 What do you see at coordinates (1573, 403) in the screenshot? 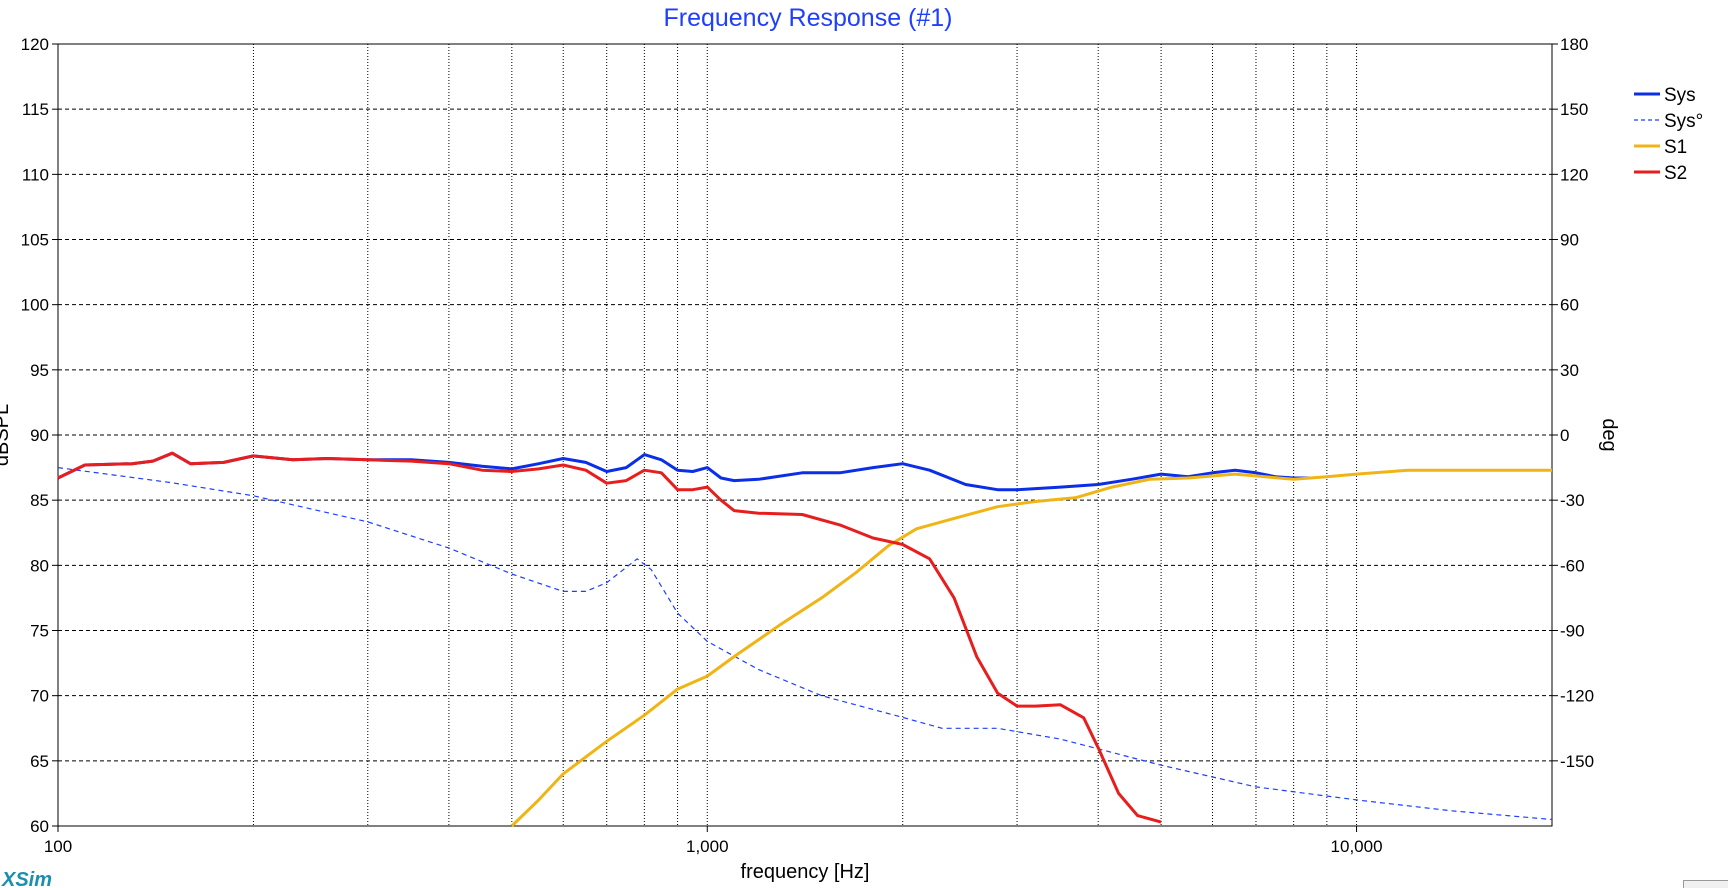
I see `y2-axis-ticks: 180 150 120 90 60 30 0 -30 -60 -90 -120 -150` at bounding box center [1573, 403].